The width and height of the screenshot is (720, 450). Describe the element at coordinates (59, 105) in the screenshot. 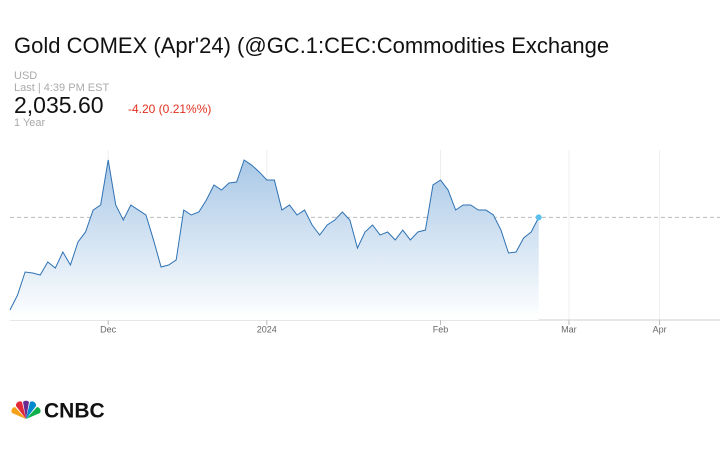

I see `last-price: 2,035.60` at that location.